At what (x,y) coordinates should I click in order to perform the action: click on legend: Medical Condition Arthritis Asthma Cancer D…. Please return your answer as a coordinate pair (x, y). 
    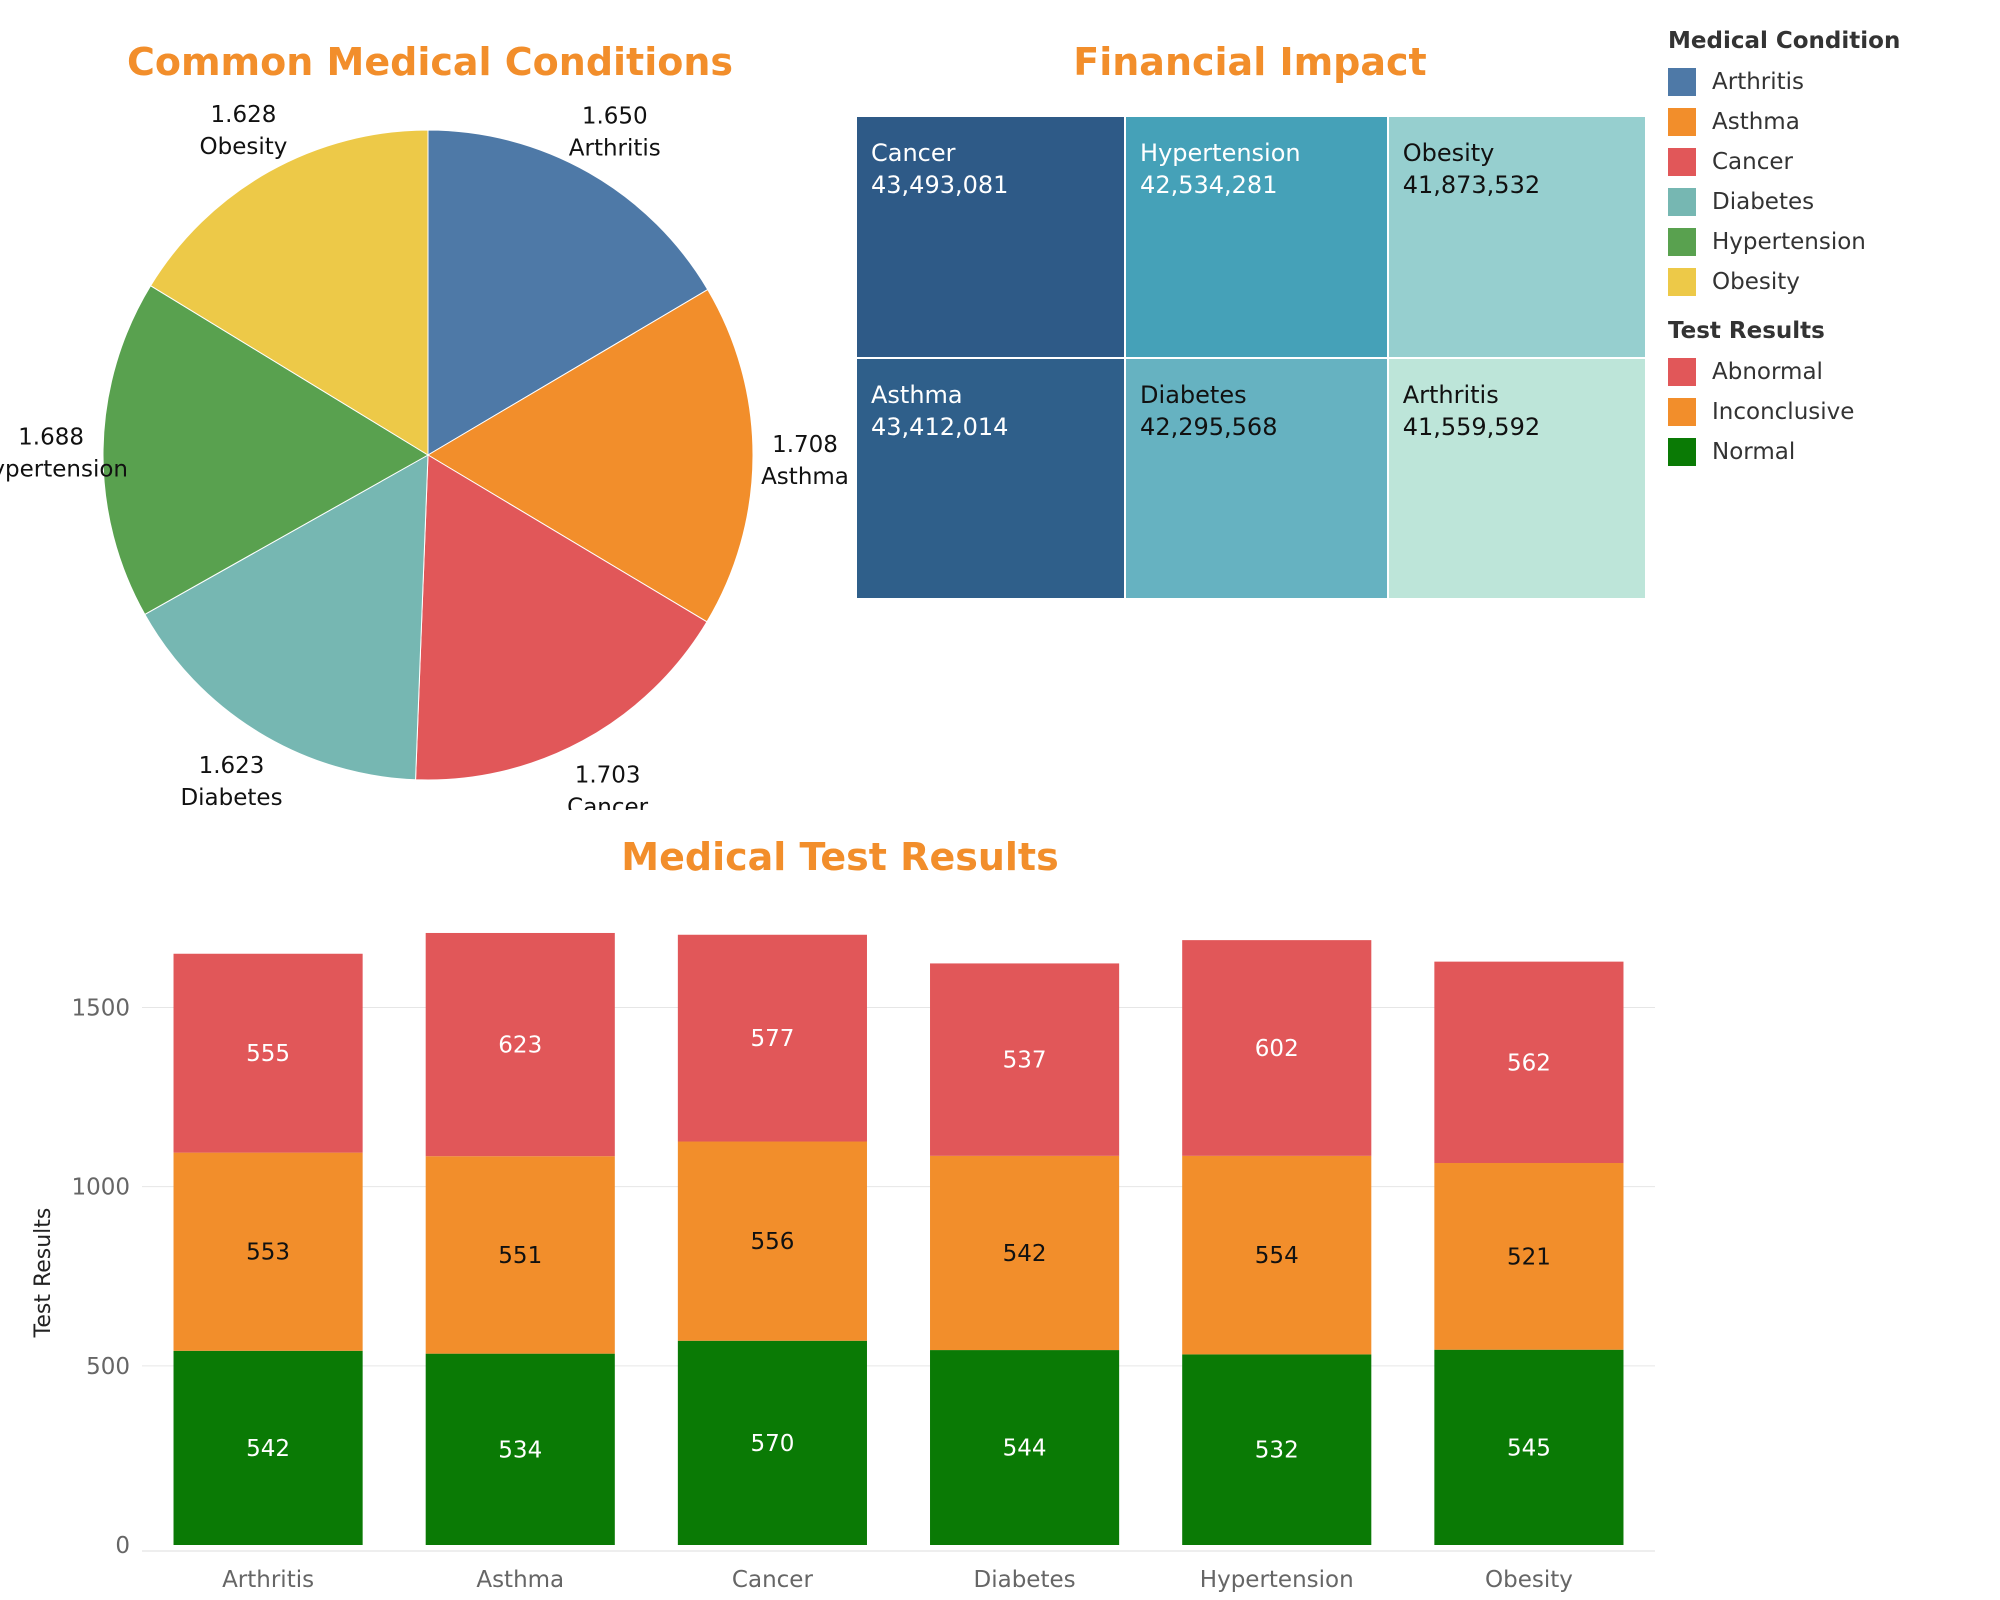
    Looking at the image, I should click on (1828, 258).